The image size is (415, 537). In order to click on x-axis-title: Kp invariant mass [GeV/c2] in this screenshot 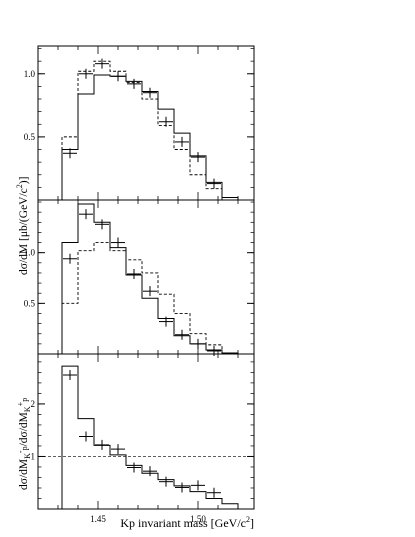, I will do `click(187, 522)`.